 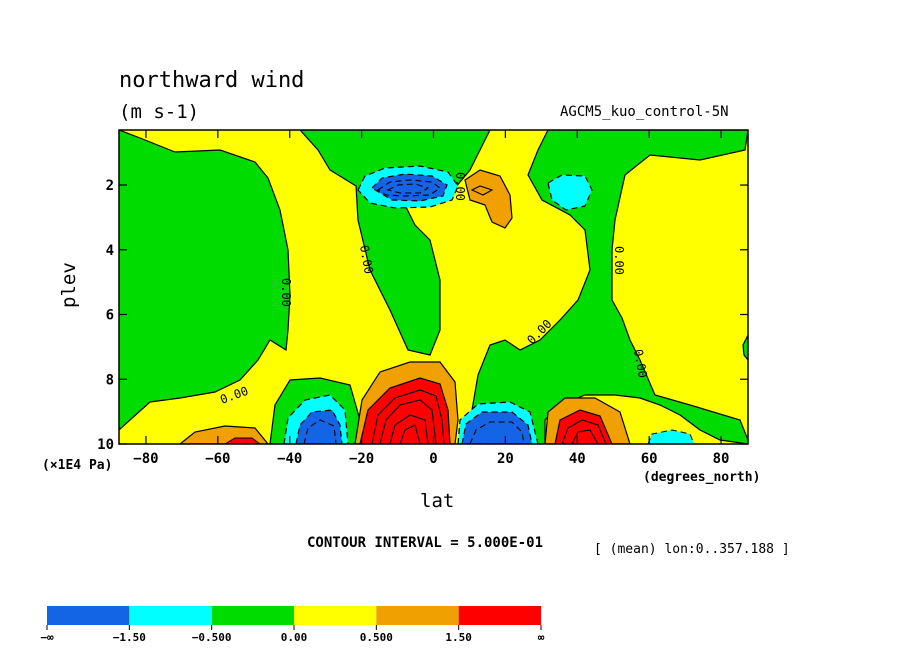 I want to click on y-tick-label: 8, so click(x=110, y=380).